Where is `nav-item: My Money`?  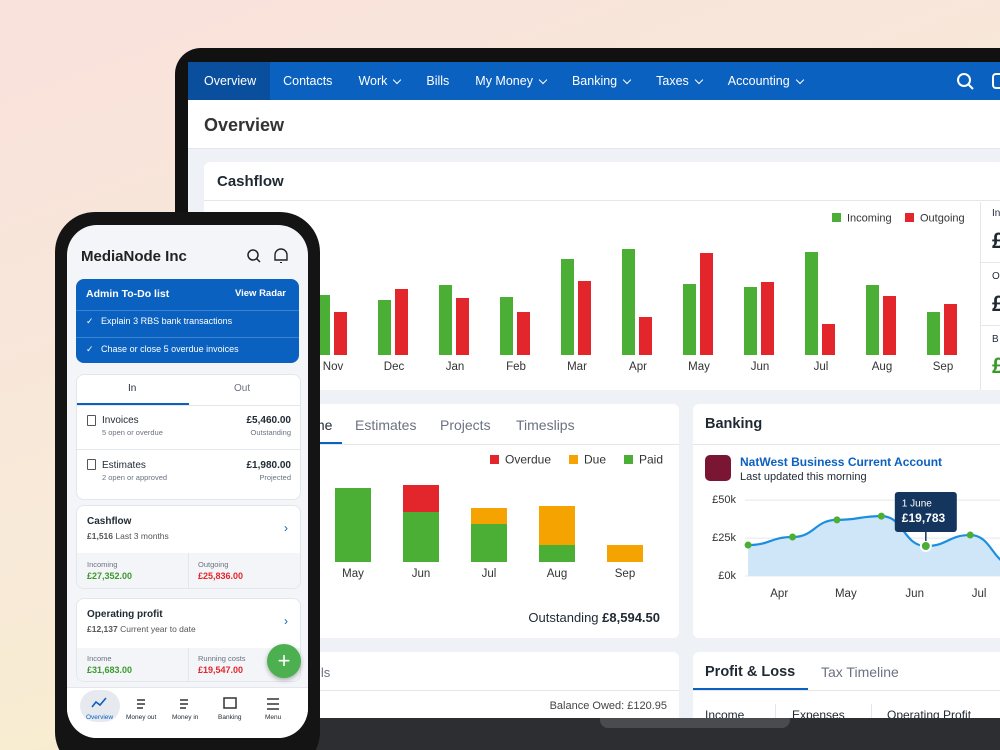
nav-item: My Money is located at coordinates (510, 81).